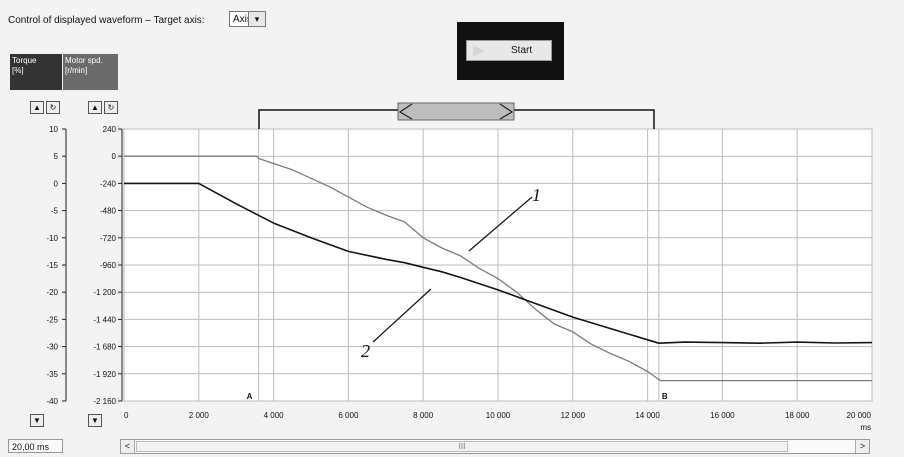  Describe the element at coordinates (423, 415) in the screenshot. I see `time-tick-label: 8 000` at that location.